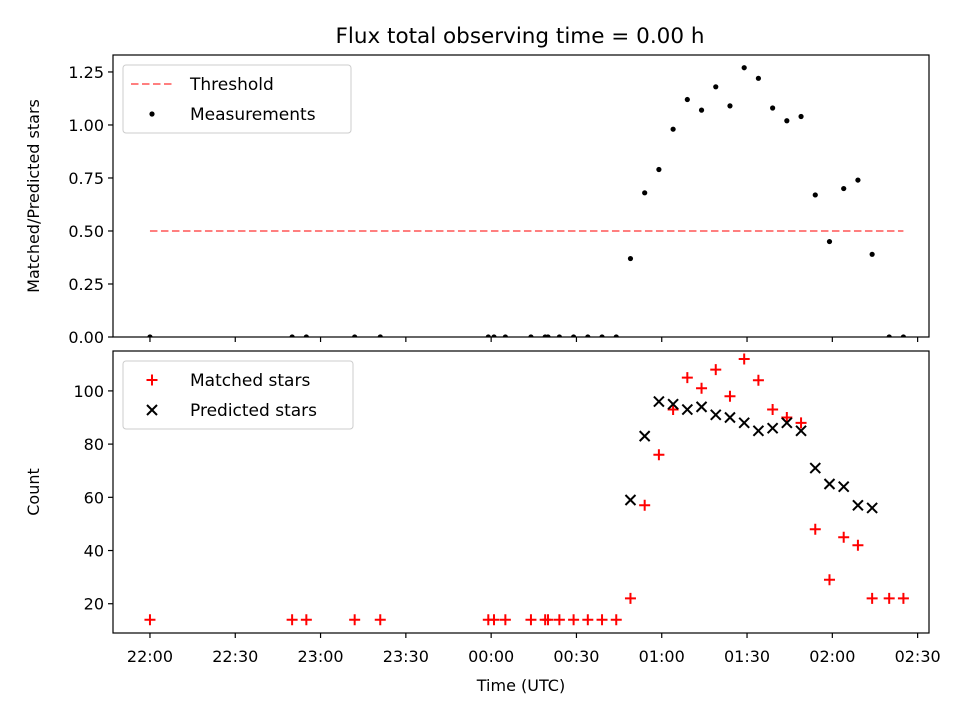 This screenshot has width=960, height=720. Describe the element at coordinates (86, 178) in the screenshot. I see `y-tick-label: 0.75` at that location.